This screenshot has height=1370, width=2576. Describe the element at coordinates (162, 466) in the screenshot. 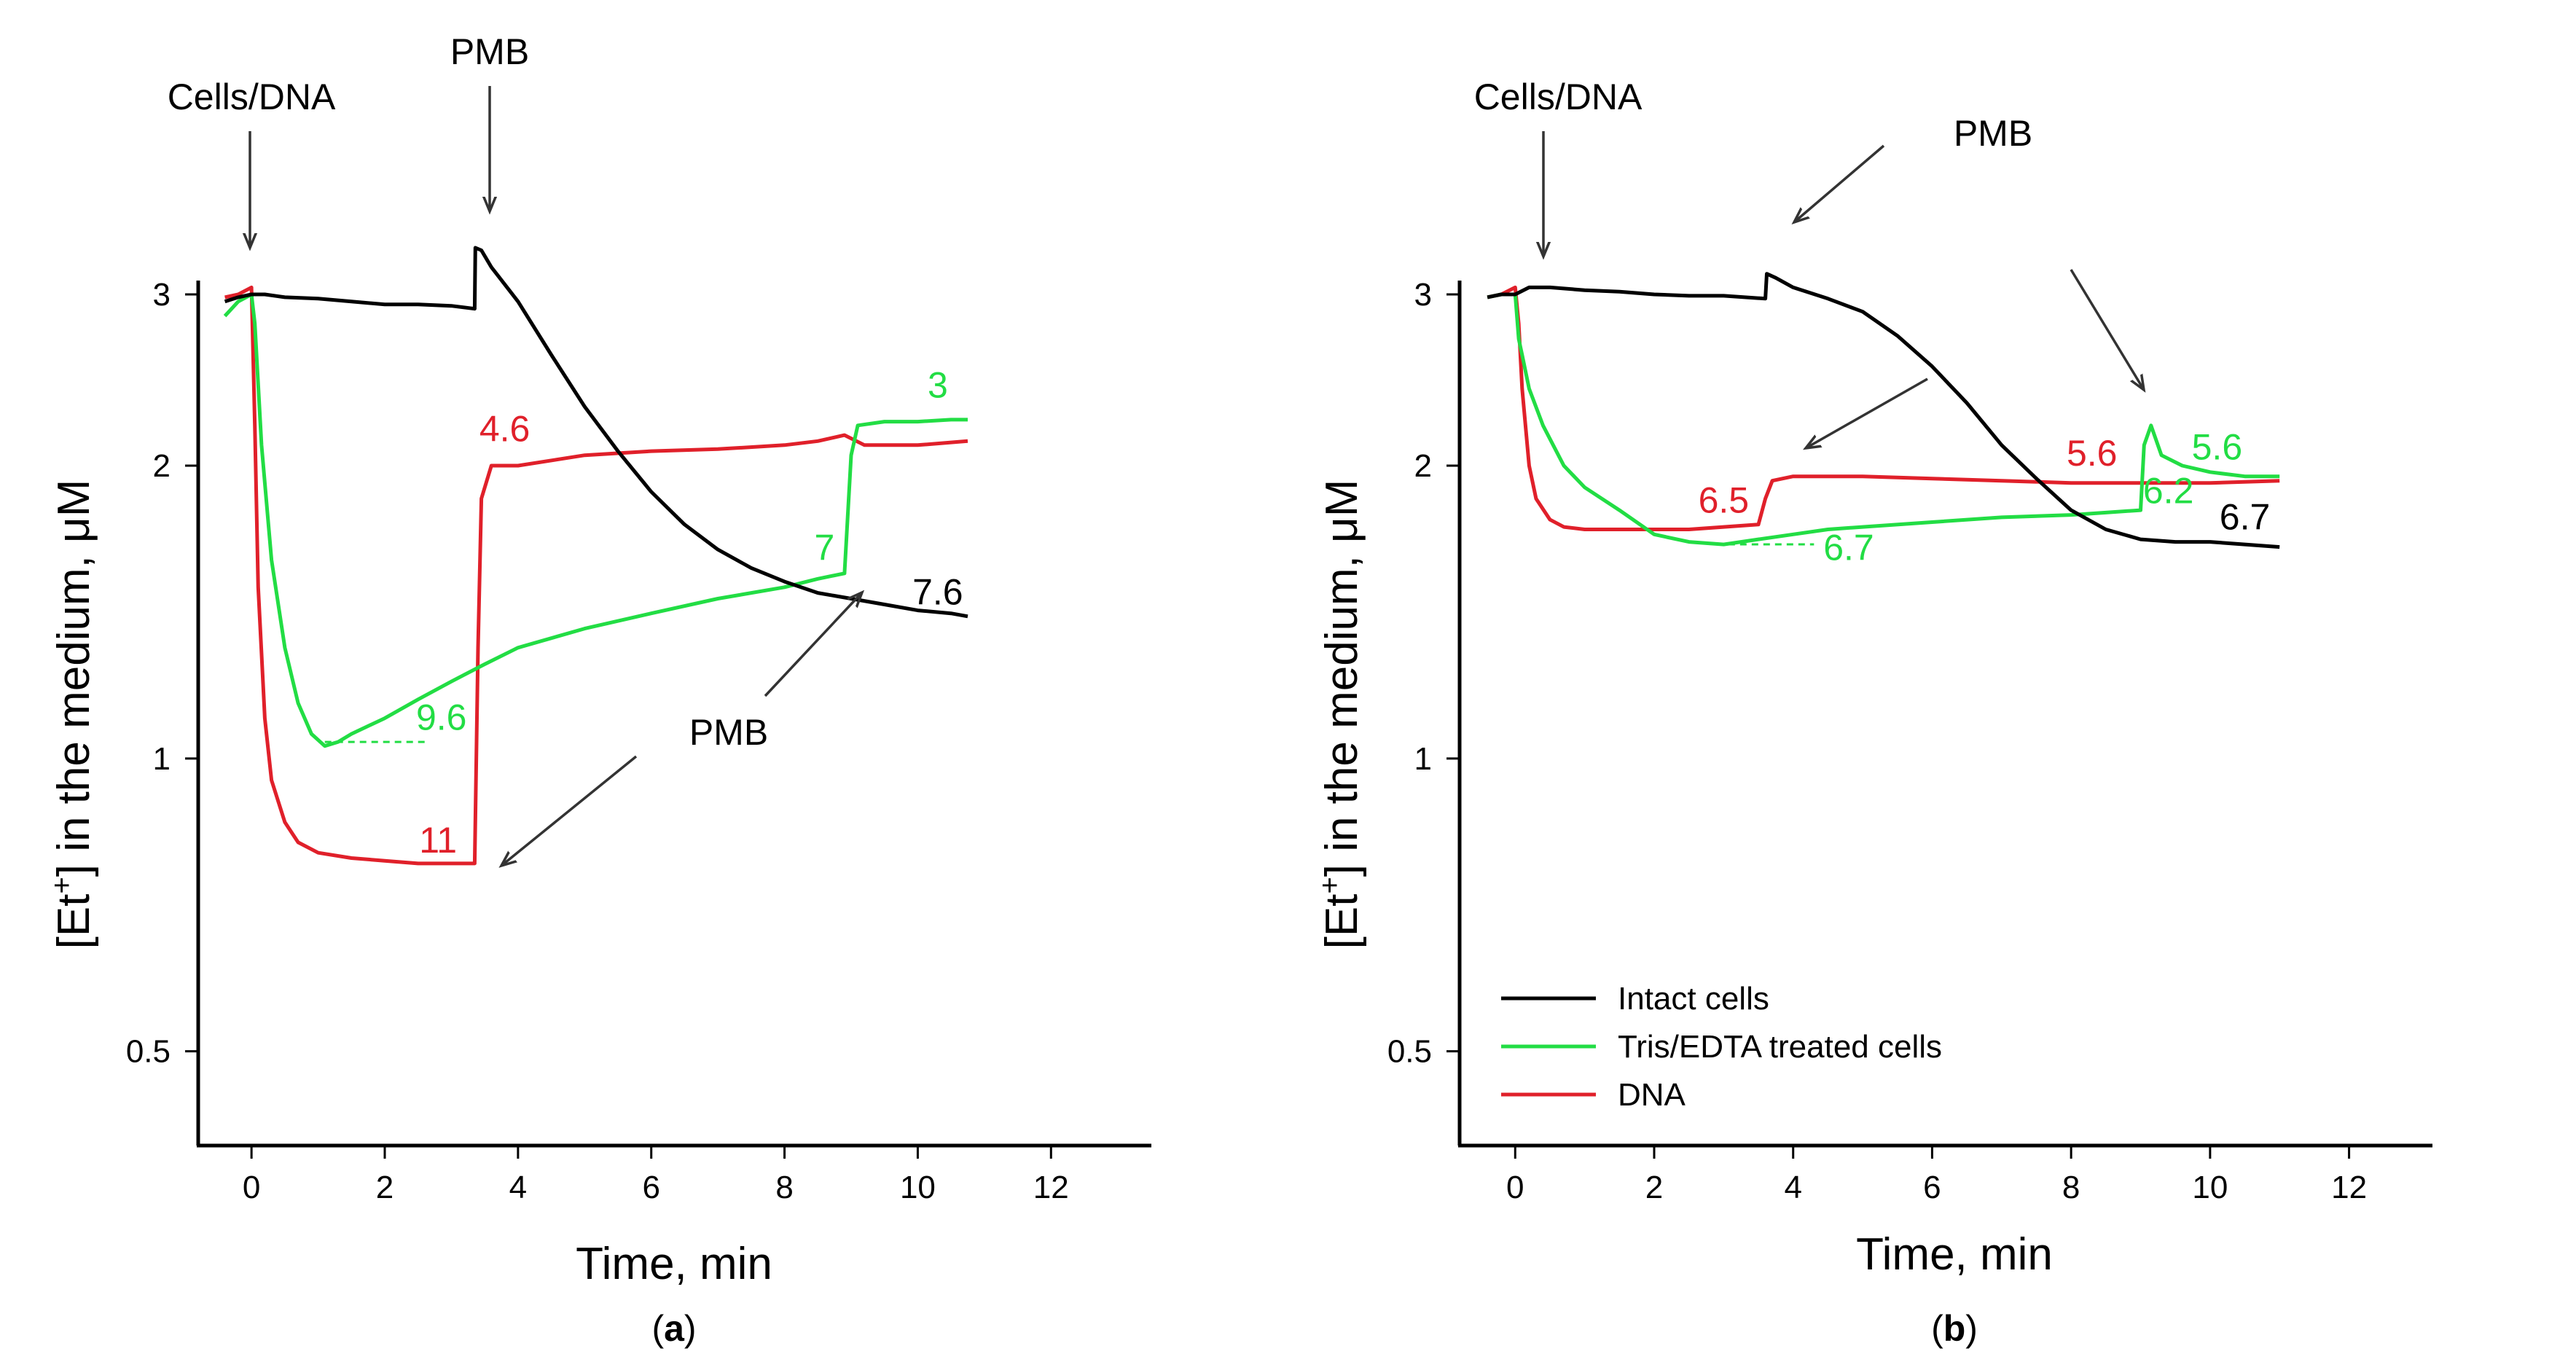

I see `y-tick-label-a-2: 2` at that location.